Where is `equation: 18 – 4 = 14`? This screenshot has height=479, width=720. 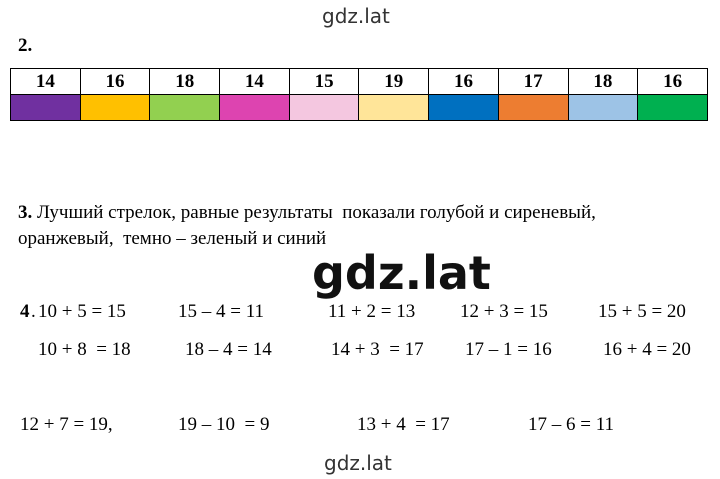 equation: 18 – 4 = 14 is located at coordinates (228, 349).